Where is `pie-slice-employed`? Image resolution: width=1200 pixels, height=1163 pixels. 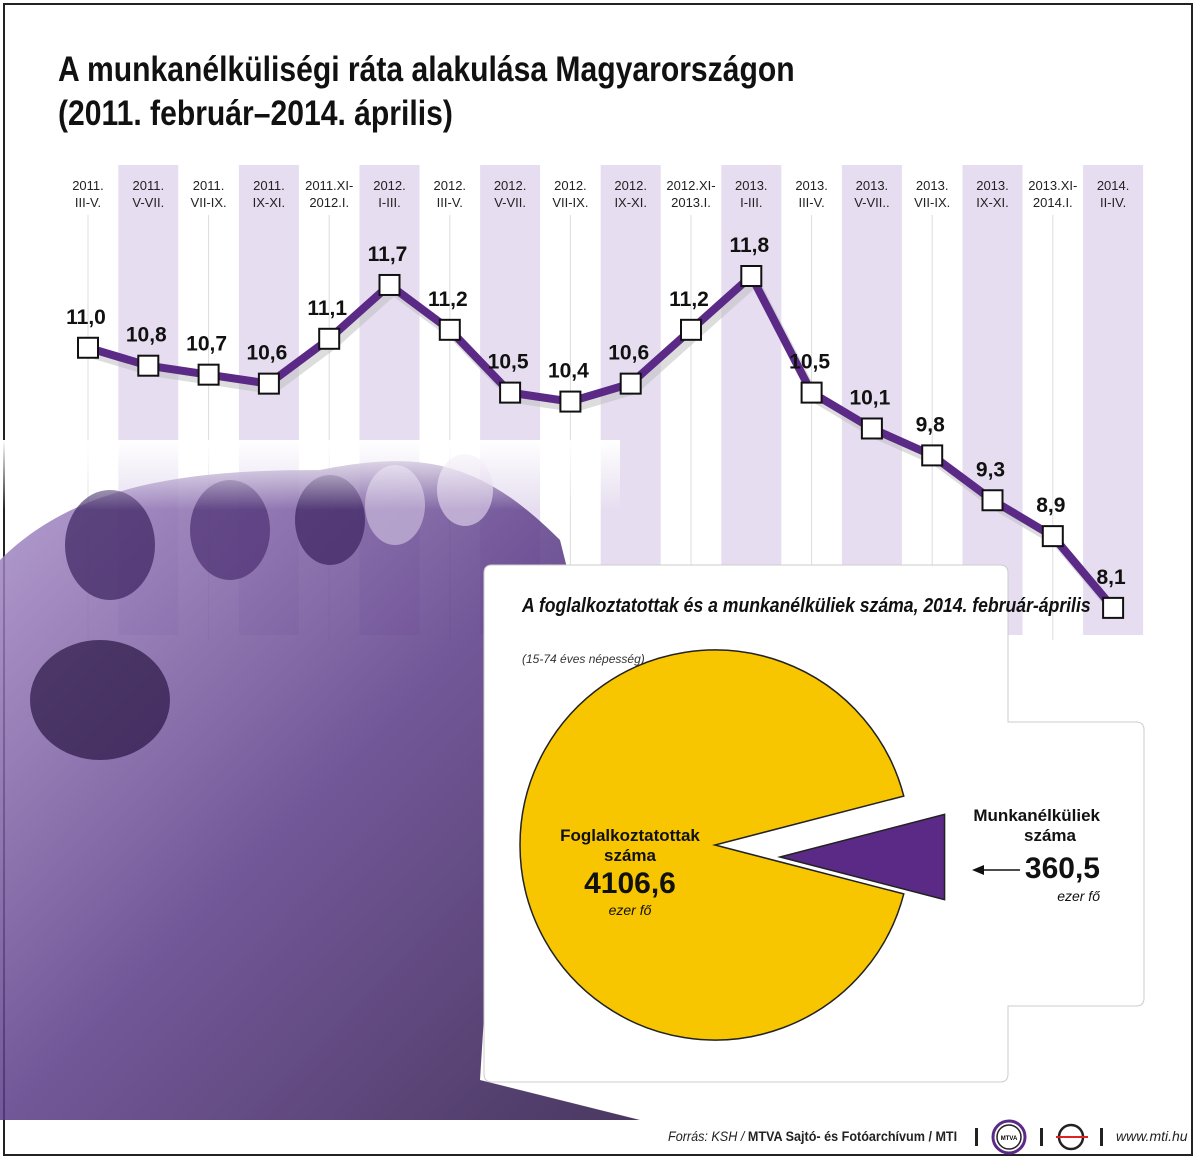 pie-slice-employed is located at coordinates (712, 845).